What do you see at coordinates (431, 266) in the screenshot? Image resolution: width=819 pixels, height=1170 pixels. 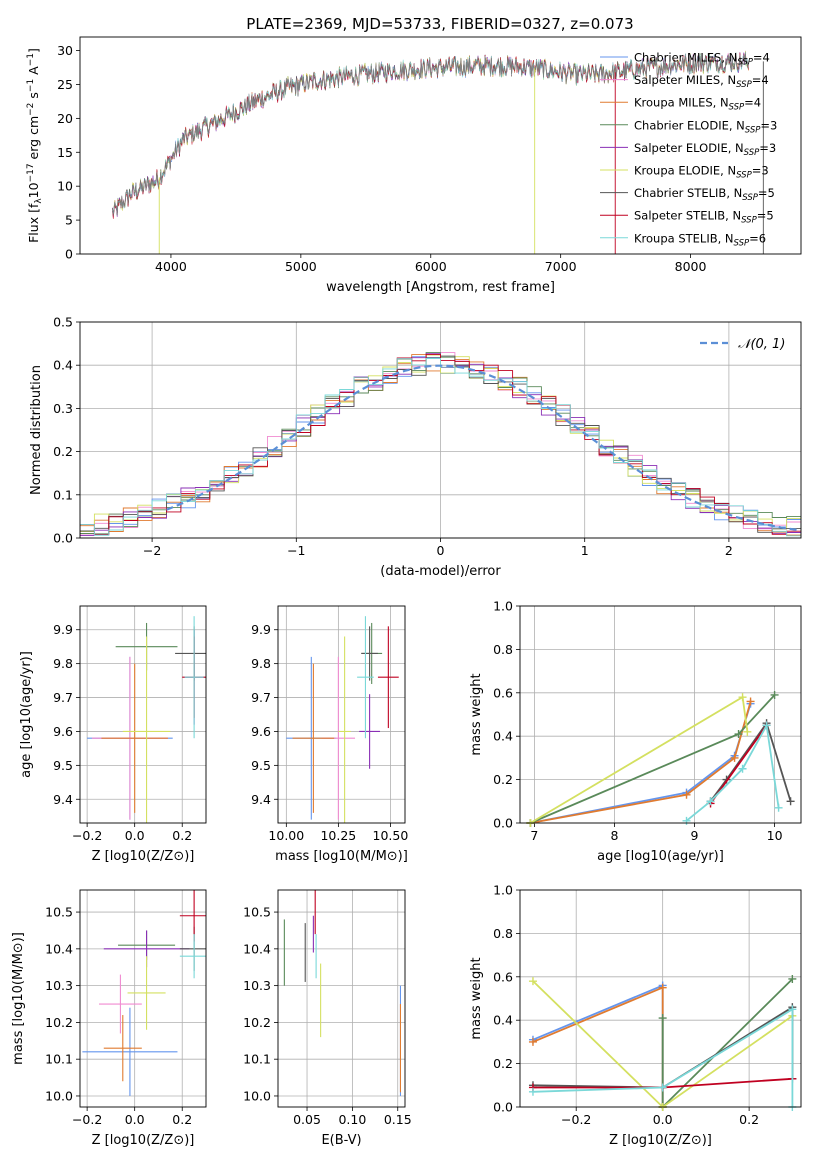 I see `x-tick-label: 6000` at bounding box center [431, 266].